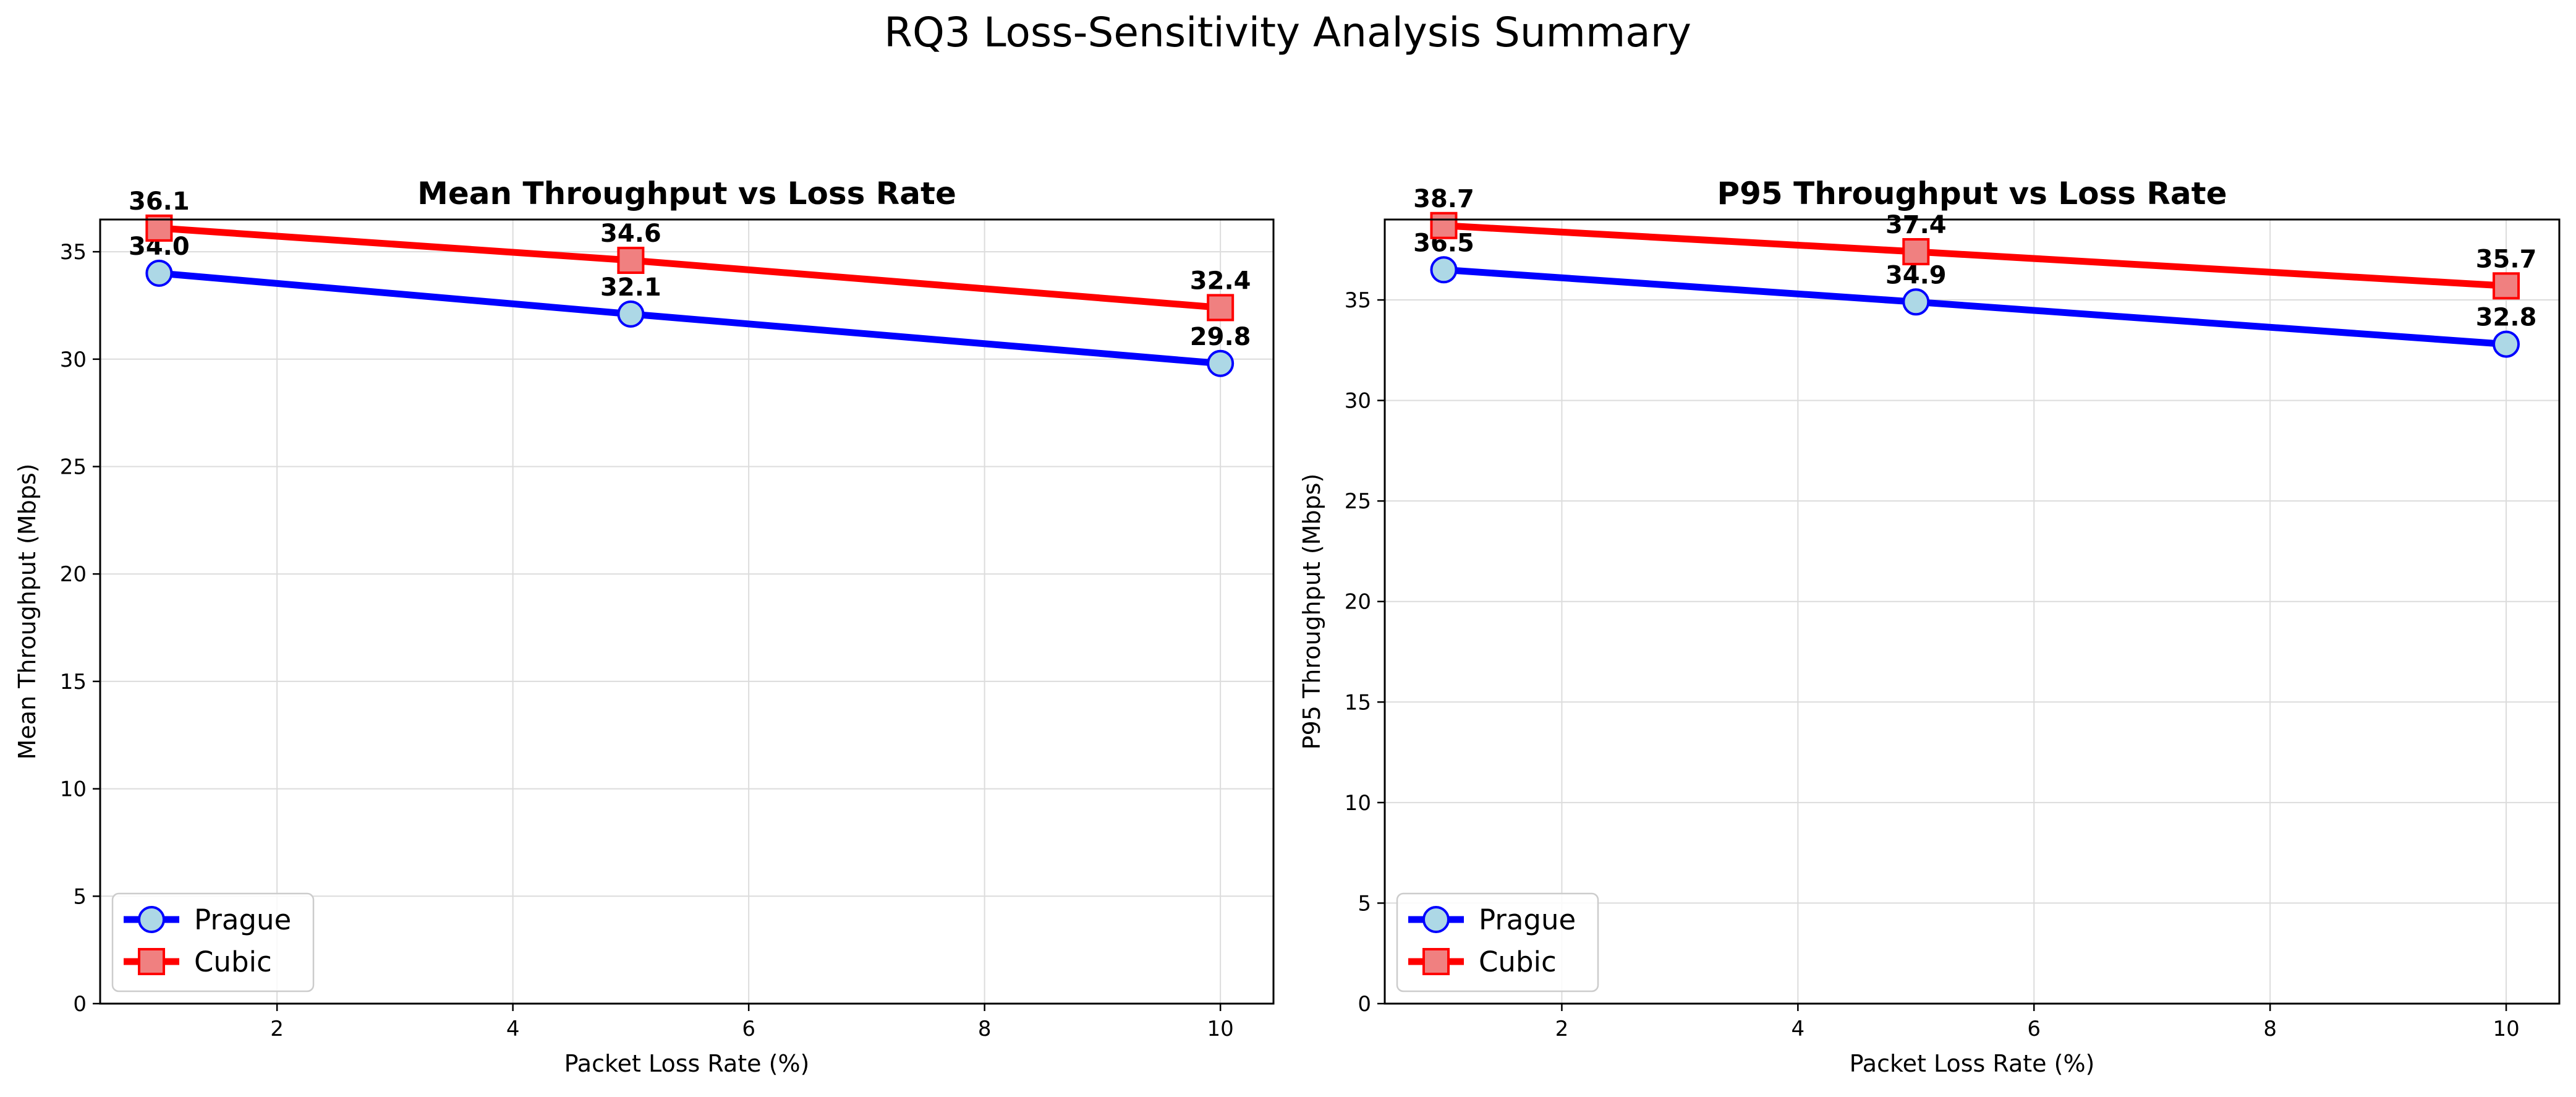 The image size is (2576, 1097). I want to click on data-label-cubic: 36.1, so click(159, 201).